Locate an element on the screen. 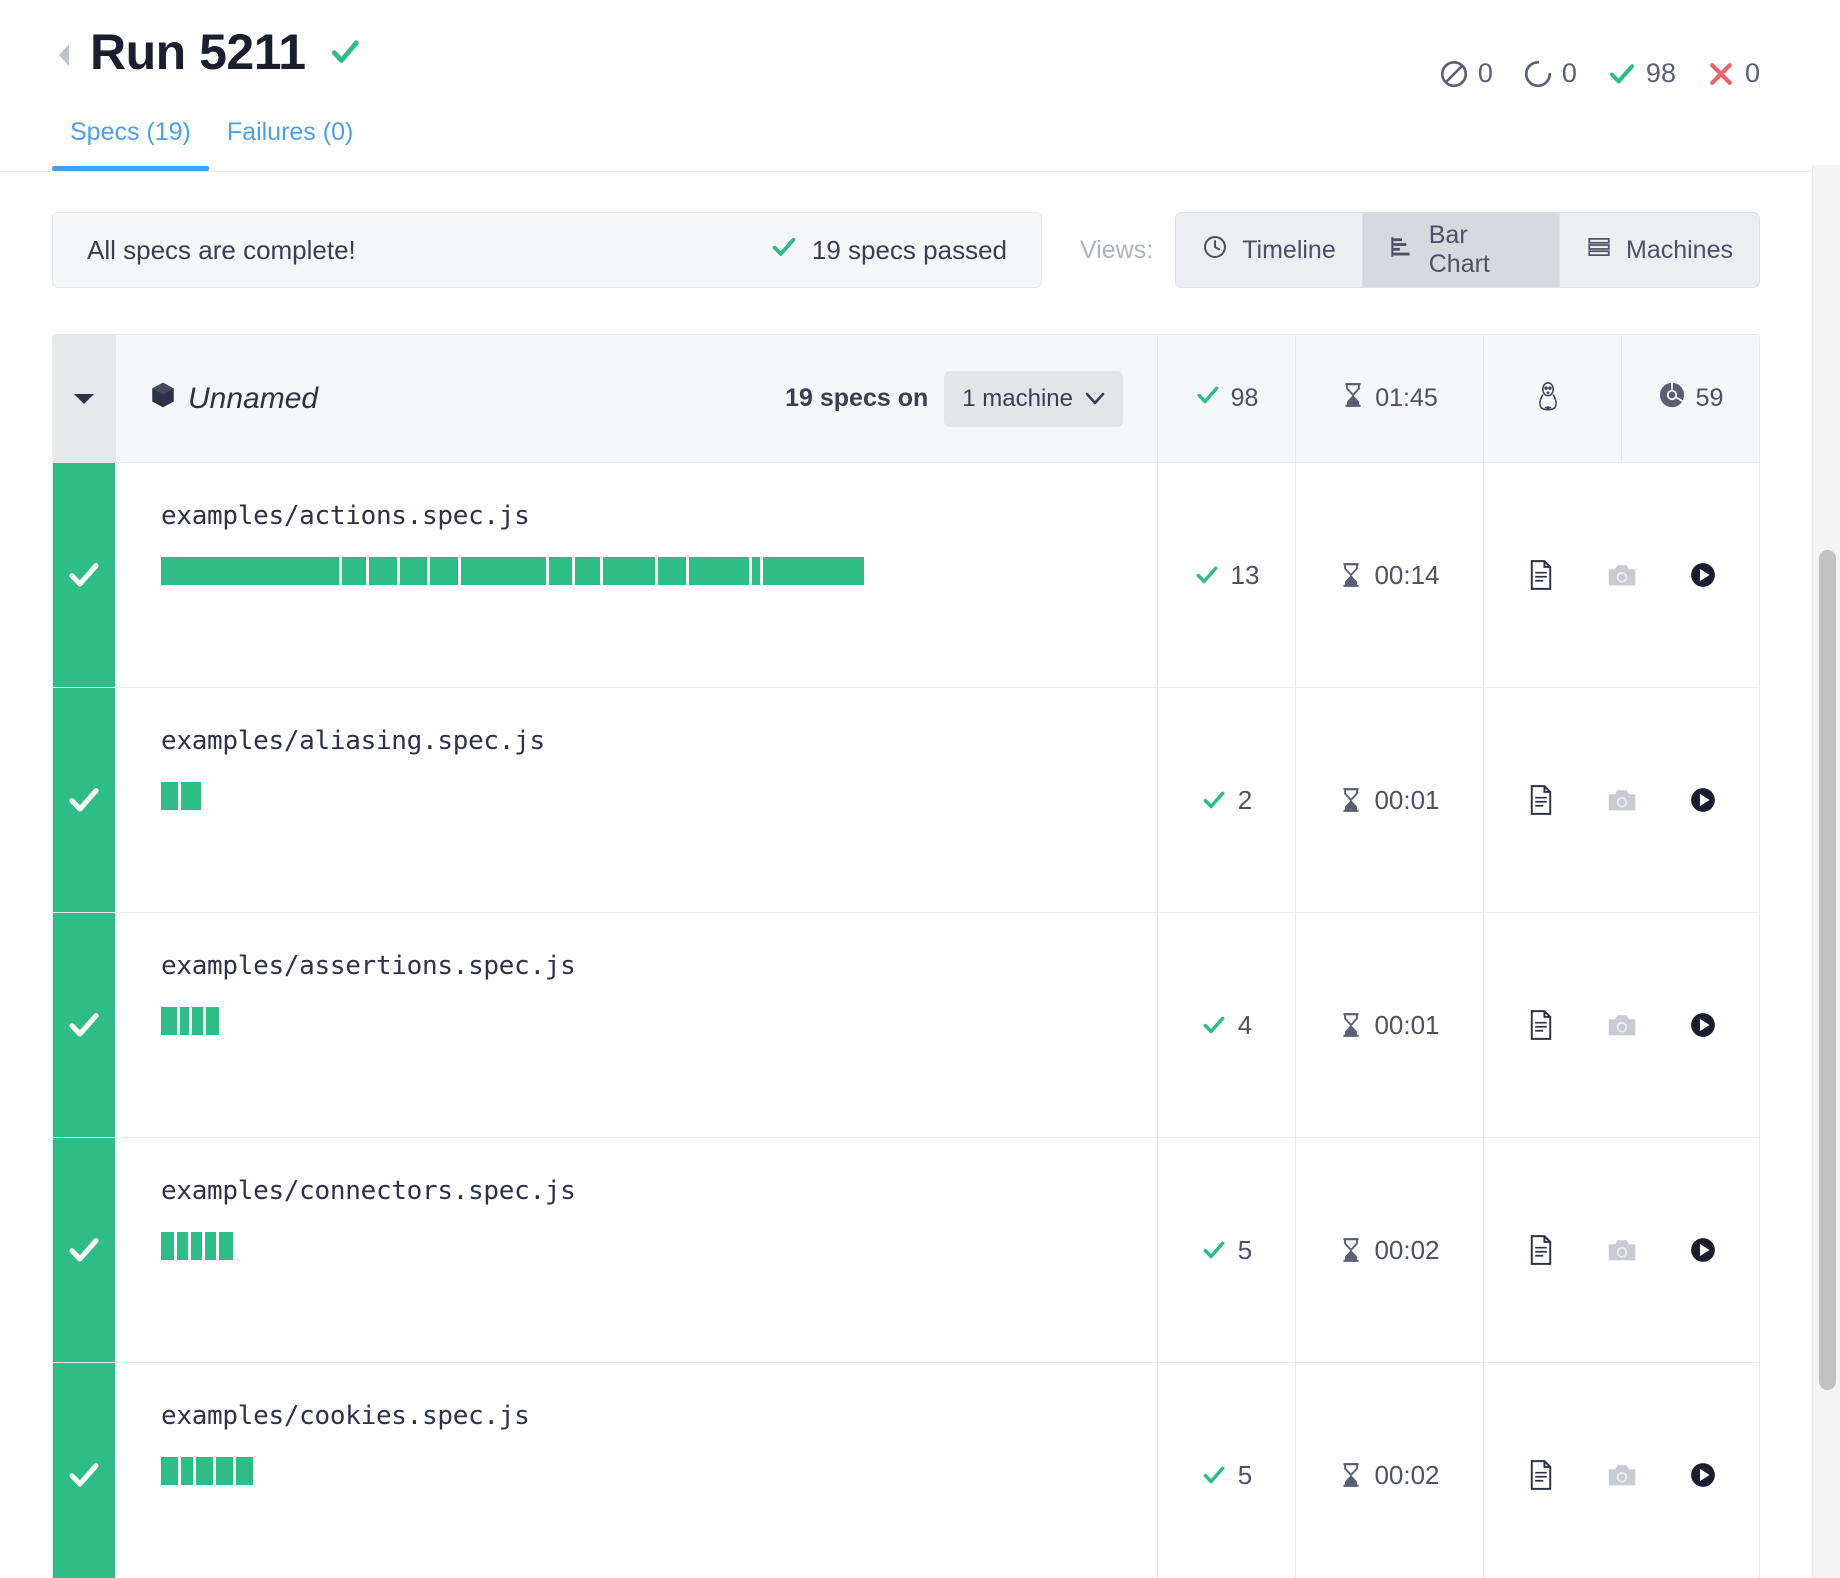 This screenshot has width=1840, height=1578. group-passed-value: 98 is located at coordinates (1244, 398).